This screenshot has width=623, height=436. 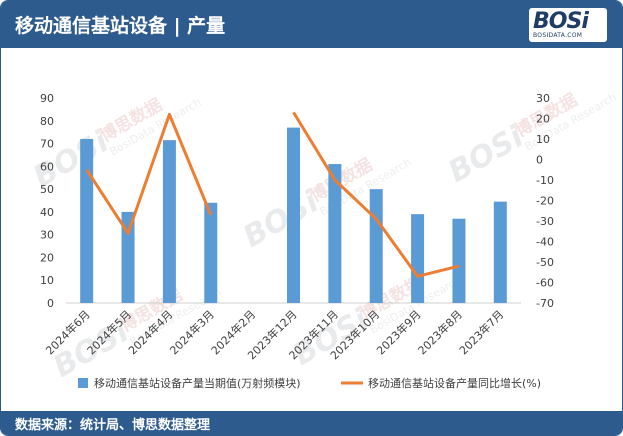 What do you see at coordinates (545, 180) in the screenshot?
I see `y-right-tick-label: -10` at bounding box center [545, 180].